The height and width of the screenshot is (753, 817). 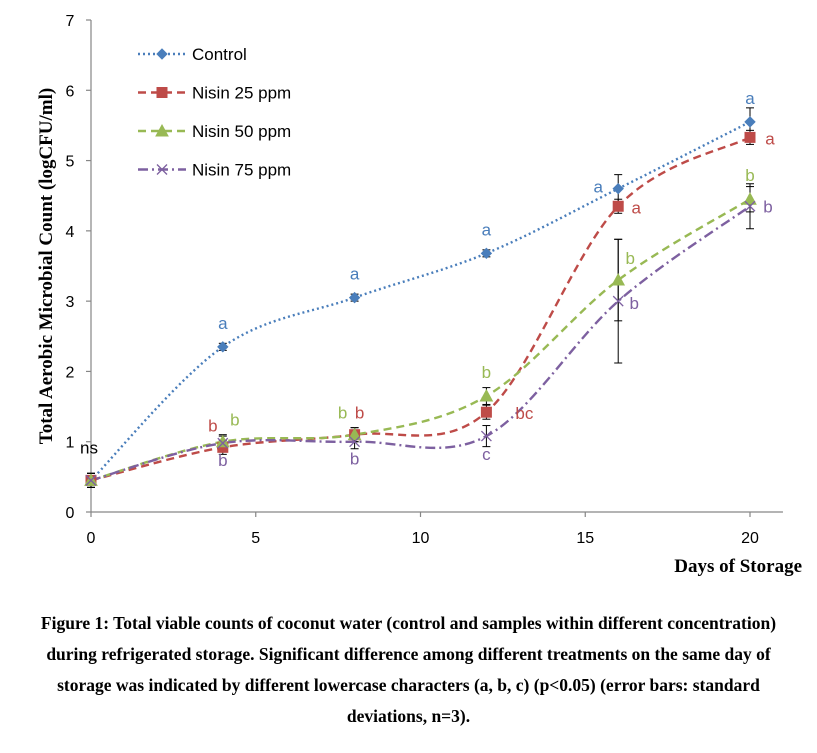 I want to click on y-tick-label: 6, so click(x=70, y=91).